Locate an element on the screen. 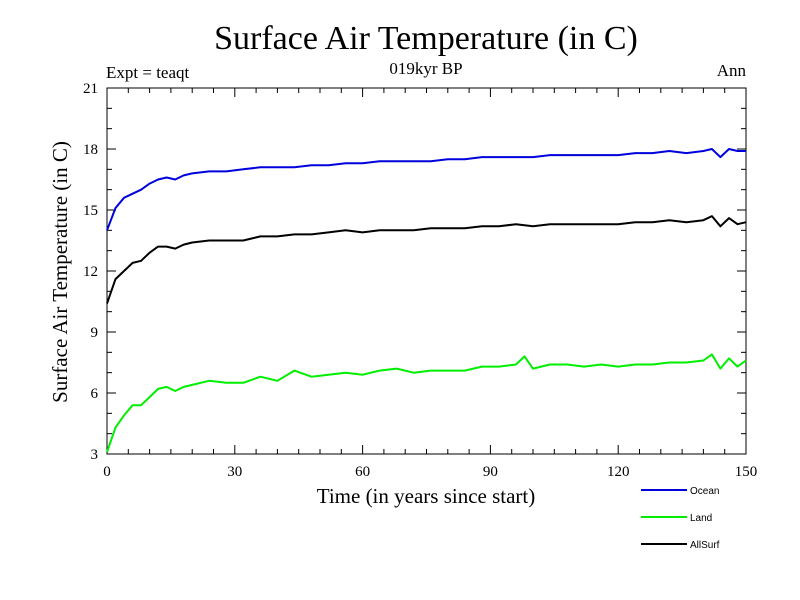 This screenshot has height=600, width=800. x-tick-label: 120 is located at coordinates (618, 472).